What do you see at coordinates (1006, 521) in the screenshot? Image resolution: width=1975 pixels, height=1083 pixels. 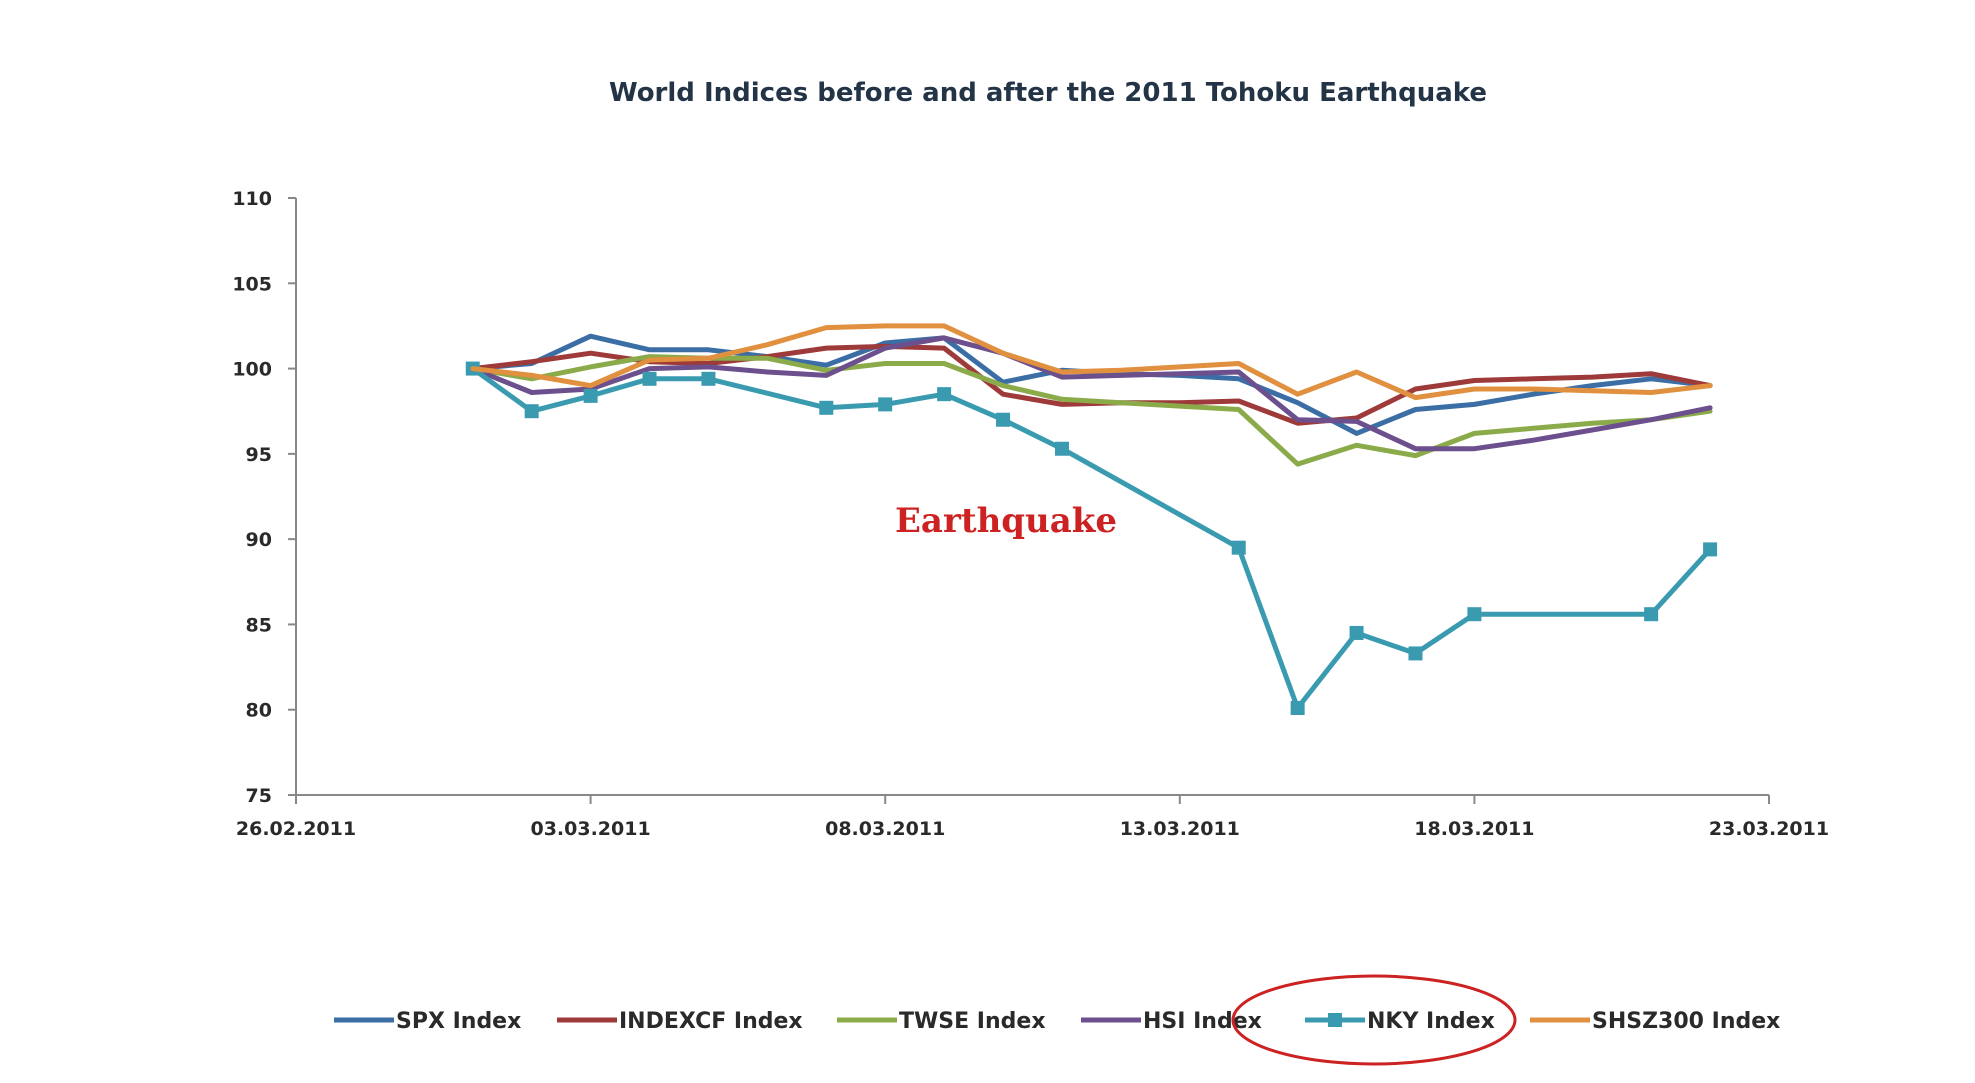 I see `earthquake-annotation: Earthquake` at bounding box center [1006, 521].